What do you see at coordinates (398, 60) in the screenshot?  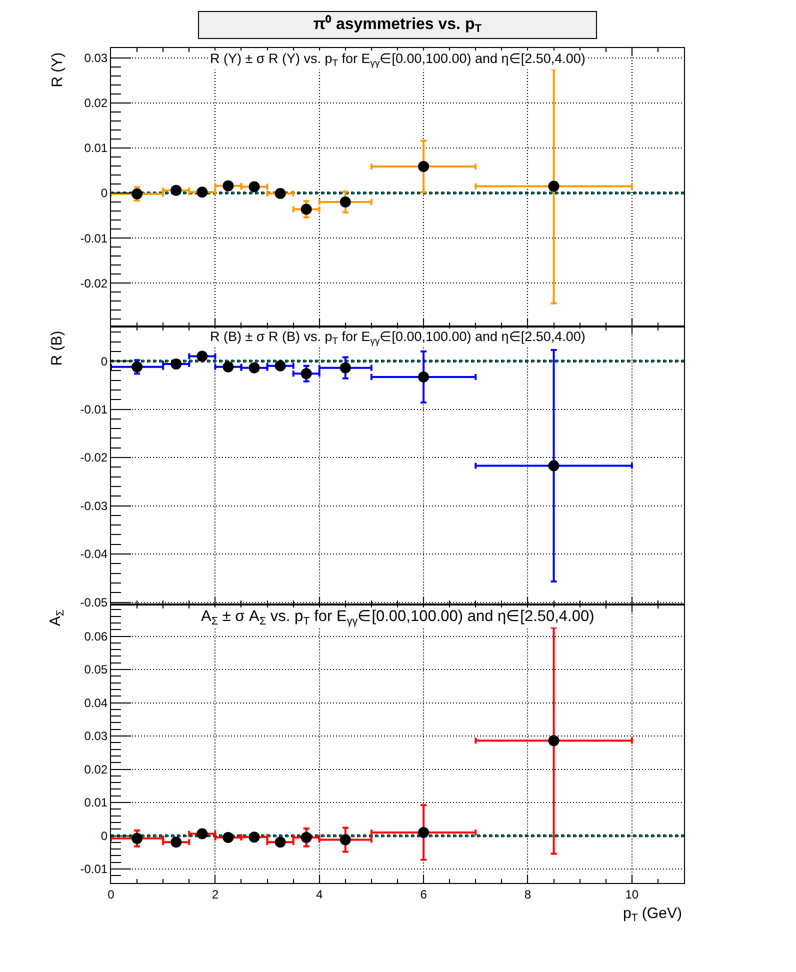 I see `chart-subtitle: R (Y) ± σ R (Y) vs. p$_{T}$ for E$_{γγ}$∈[0.00,100.00) and η∈[2.50,4.00)` at bounding box center [398, 60].